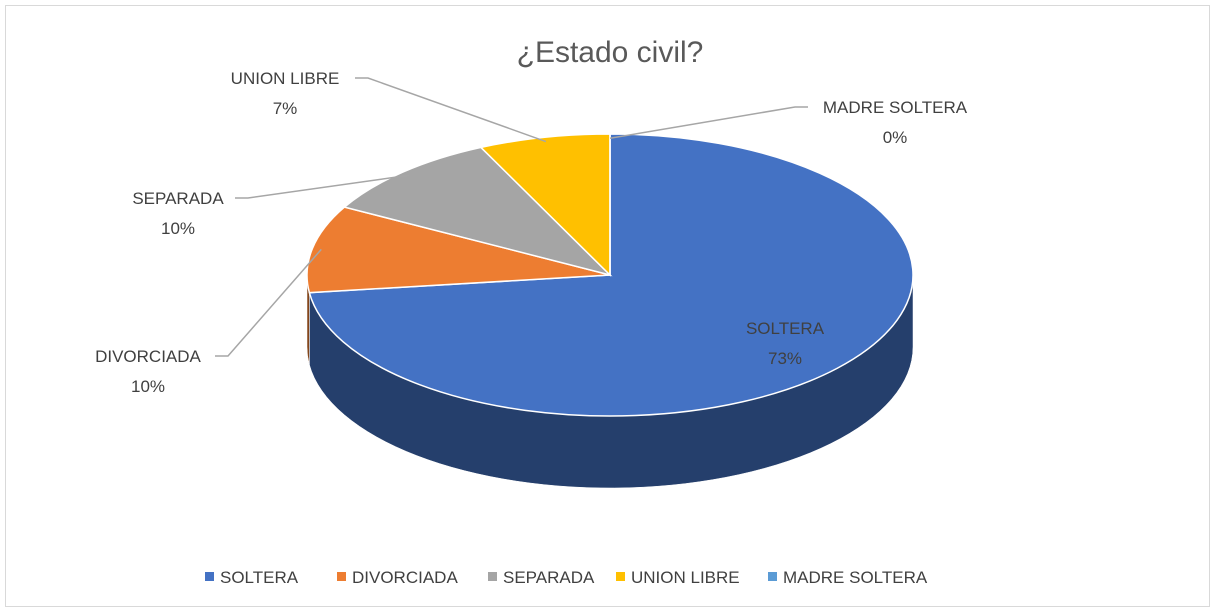  What do you see at coordinates (285, 93) in the screenshot?
I see `data-label: UNION LIBRE 7%` at bounding box center [285, 93].